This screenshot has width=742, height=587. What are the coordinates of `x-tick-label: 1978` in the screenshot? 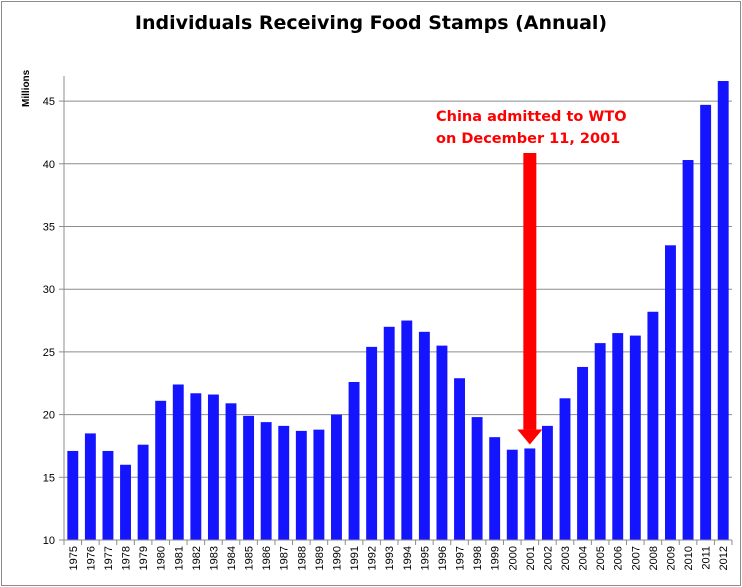 It's located at (127, 558).